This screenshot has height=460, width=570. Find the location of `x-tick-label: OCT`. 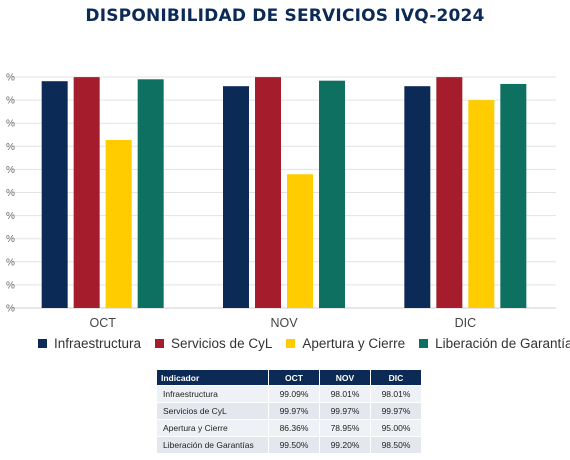

x-tick-label: OCT is located at coordinates (102, 323).